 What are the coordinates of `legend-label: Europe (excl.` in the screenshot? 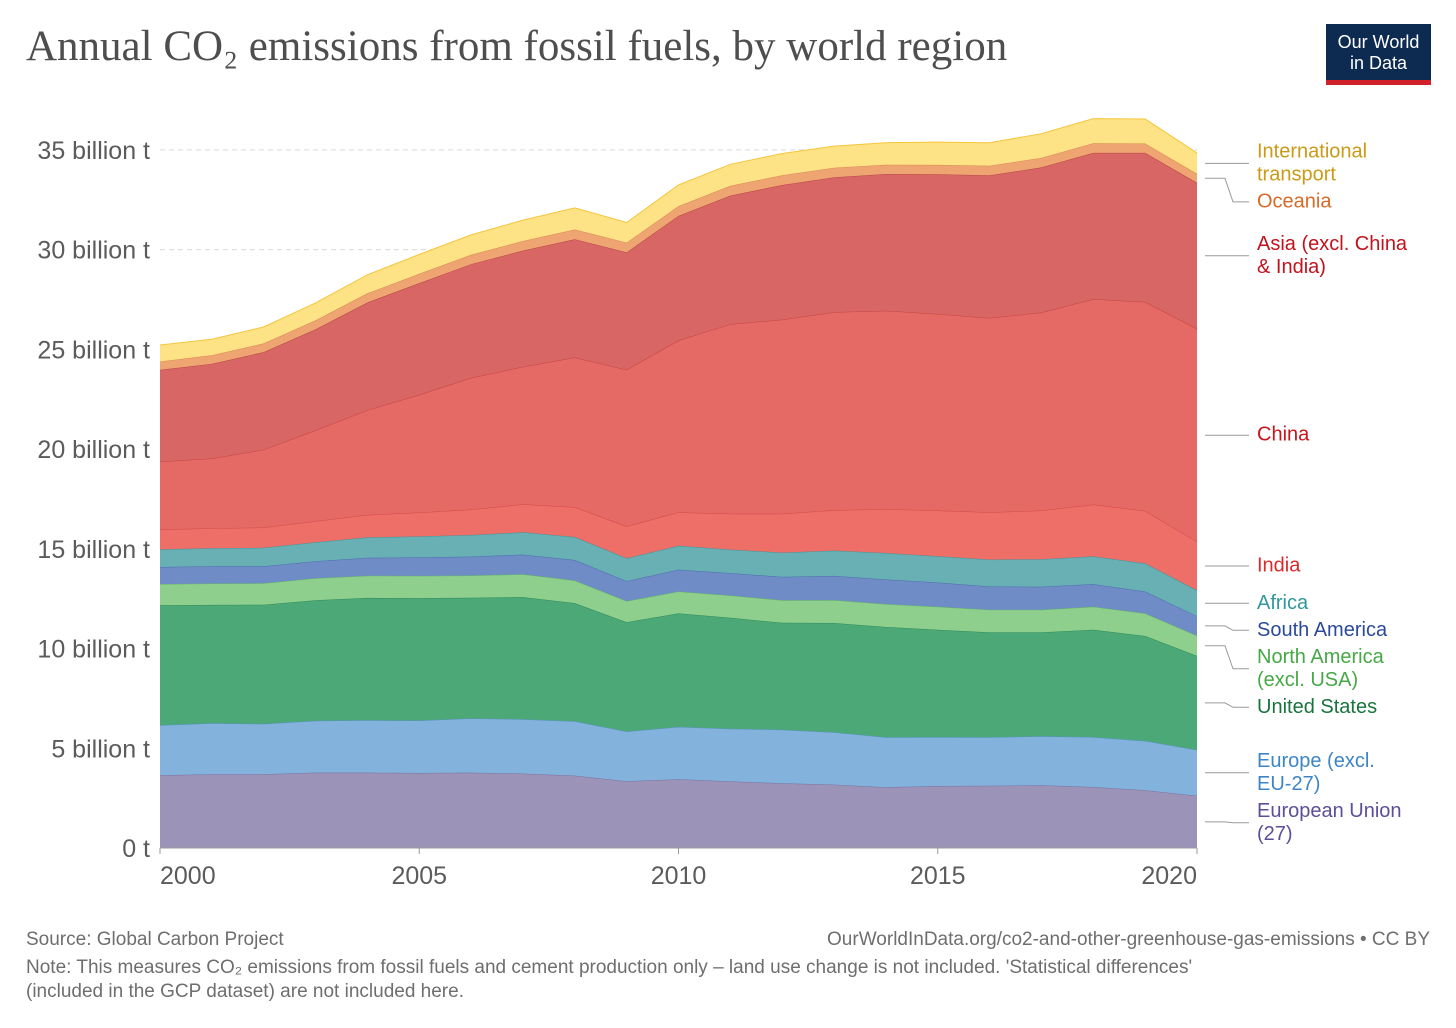 It's located at (1316, 761).